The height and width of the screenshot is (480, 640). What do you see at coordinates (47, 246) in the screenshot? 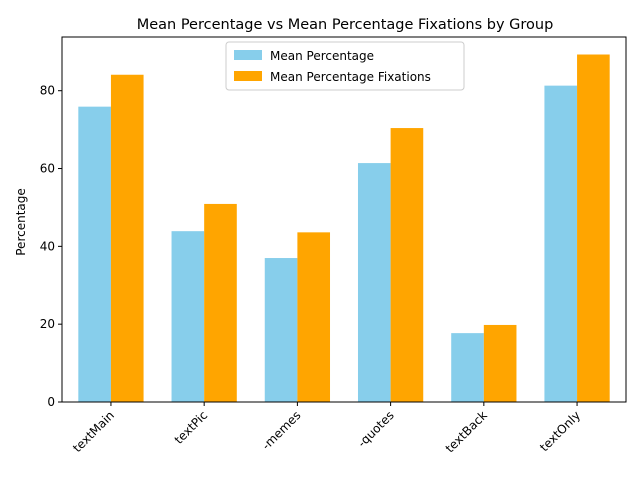
I see `y-tick-label: 40` at bounding box center [47, 246].